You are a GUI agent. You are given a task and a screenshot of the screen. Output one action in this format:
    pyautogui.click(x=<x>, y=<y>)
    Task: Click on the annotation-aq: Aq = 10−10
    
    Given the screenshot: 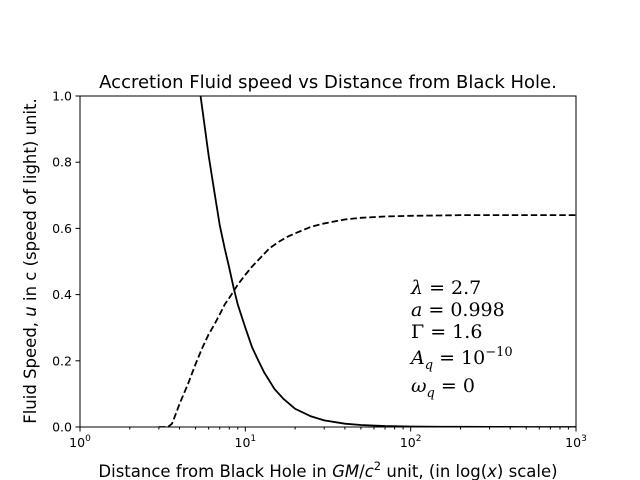 What is the action you would take?
    pyautogui.click(x=461, y=359)
    